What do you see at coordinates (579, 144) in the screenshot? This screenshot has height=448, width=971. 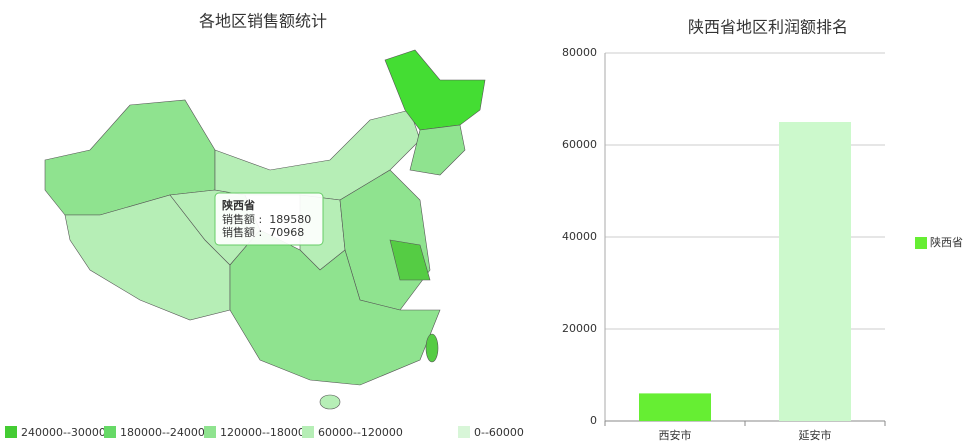 I see `y-tick-label: 60000` at bounding box center [579, 144].